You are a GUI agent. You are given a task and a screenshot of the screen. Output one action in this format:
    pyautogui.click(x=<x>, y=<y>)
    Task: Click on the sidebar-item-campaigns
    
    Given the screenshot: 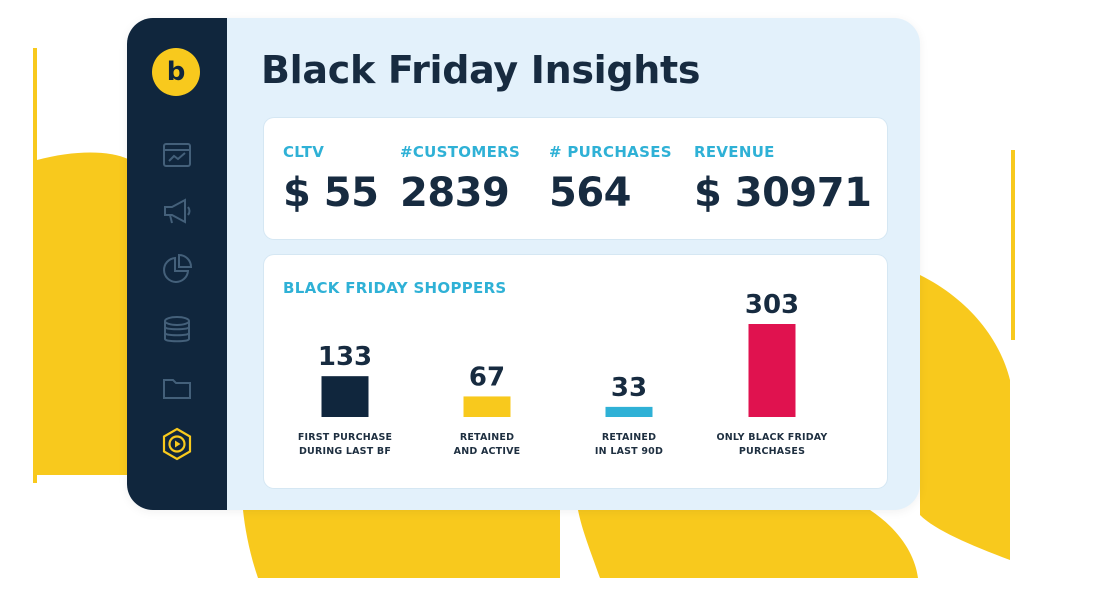 What is the action you would take?
    pyautogui.click(x=177, y=211)
    